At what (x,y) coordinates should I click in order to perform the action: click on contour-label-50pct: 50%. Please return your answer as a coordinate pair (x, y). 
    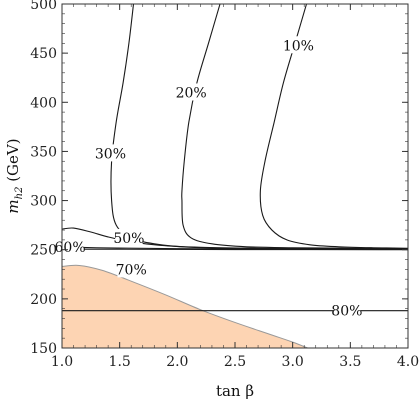
    Looking at the image, I should click on (128, 239).